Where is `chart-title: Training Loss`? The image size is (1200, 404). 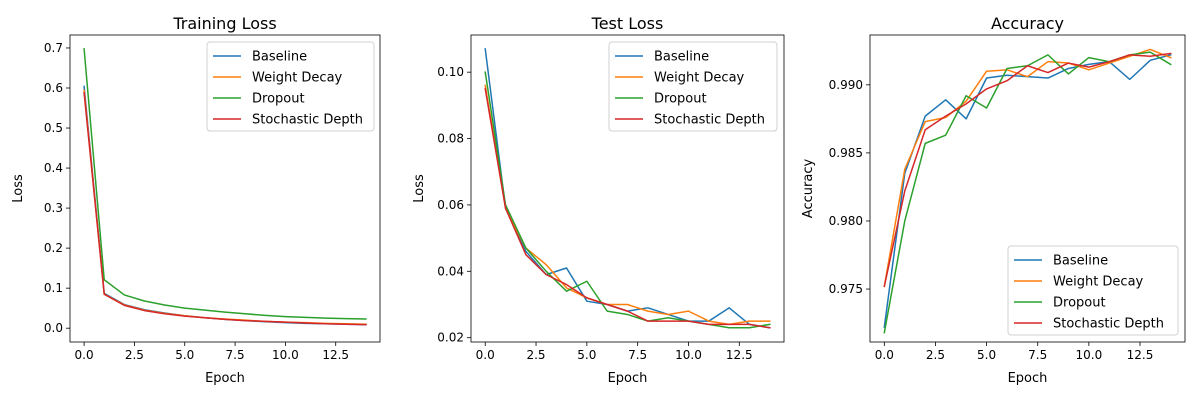
chart-title: Training Loss is located at coordinates (224, 23).